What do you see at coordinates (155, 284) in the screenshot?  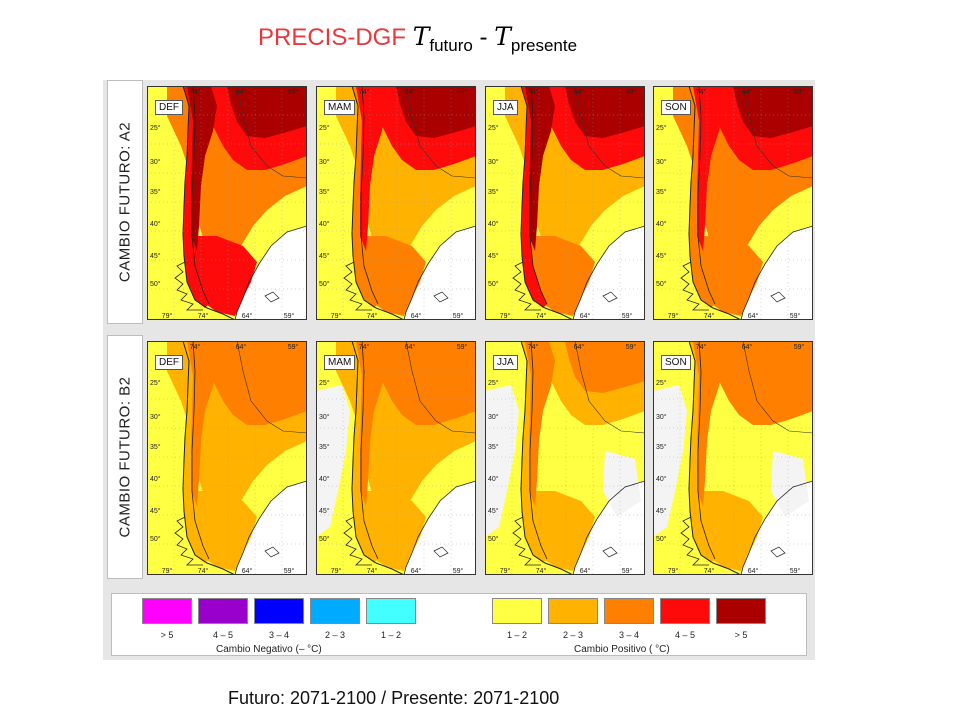 I see `lat-tick-label: 50°` at bounding box center [155, 284].